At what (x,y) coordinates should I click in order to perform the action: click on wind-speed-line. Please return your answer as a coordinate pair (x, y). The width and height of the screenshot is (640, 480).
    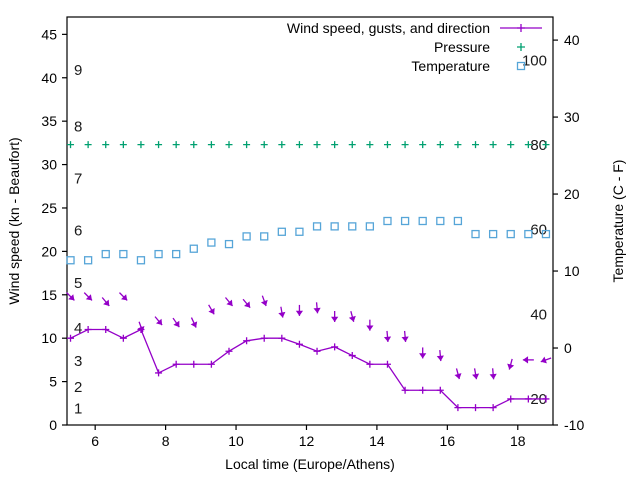
    Looking at the image, I should click on (308, 368).